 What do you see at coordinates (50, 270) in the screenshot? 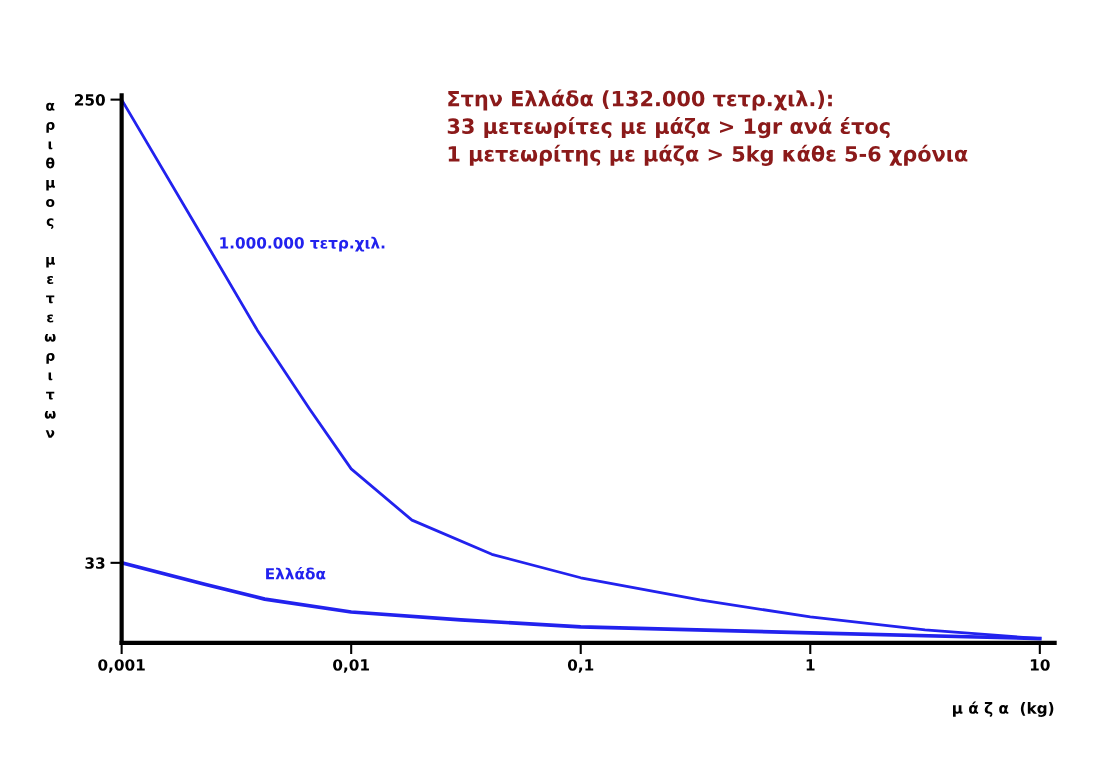
I see `text: αριθμος μετεωριτων` at bounding box center [50, 270].